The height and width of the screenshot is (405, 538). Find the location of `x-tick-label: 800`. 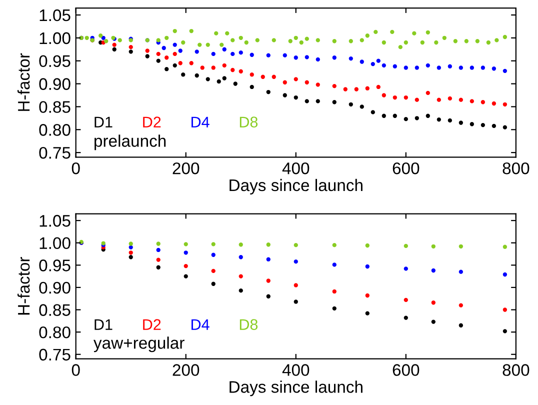

x-tick-label: 800 is located at coordinates (516, 168).